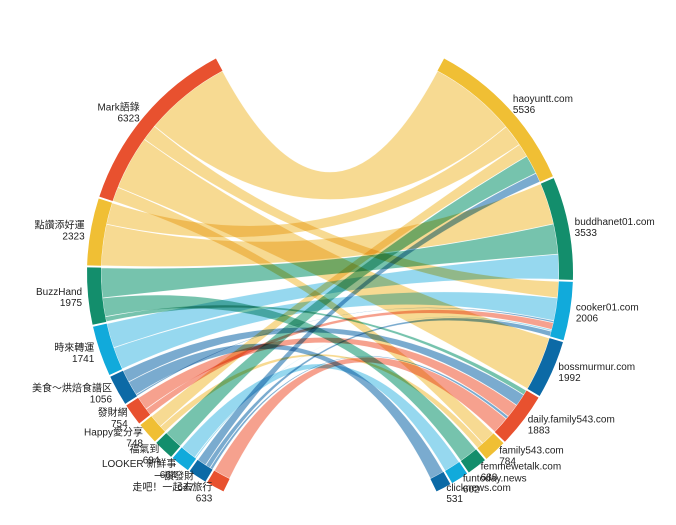  I want to click on left-node-value-1: 2323, so click(73, 237).